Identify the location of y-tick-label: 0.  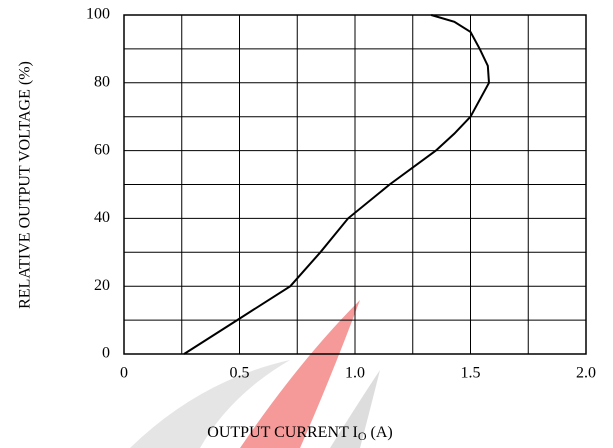
(106, 353).